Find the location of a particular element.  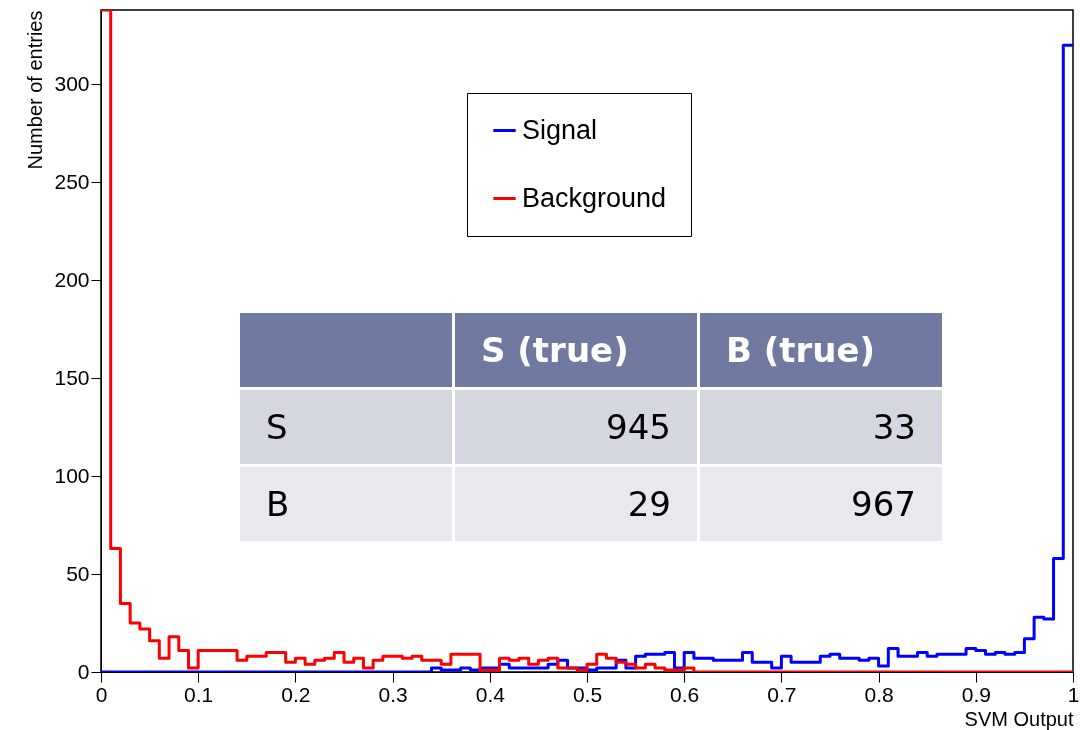

x-tick-label: 1 is located at coordinates (1073, 694).